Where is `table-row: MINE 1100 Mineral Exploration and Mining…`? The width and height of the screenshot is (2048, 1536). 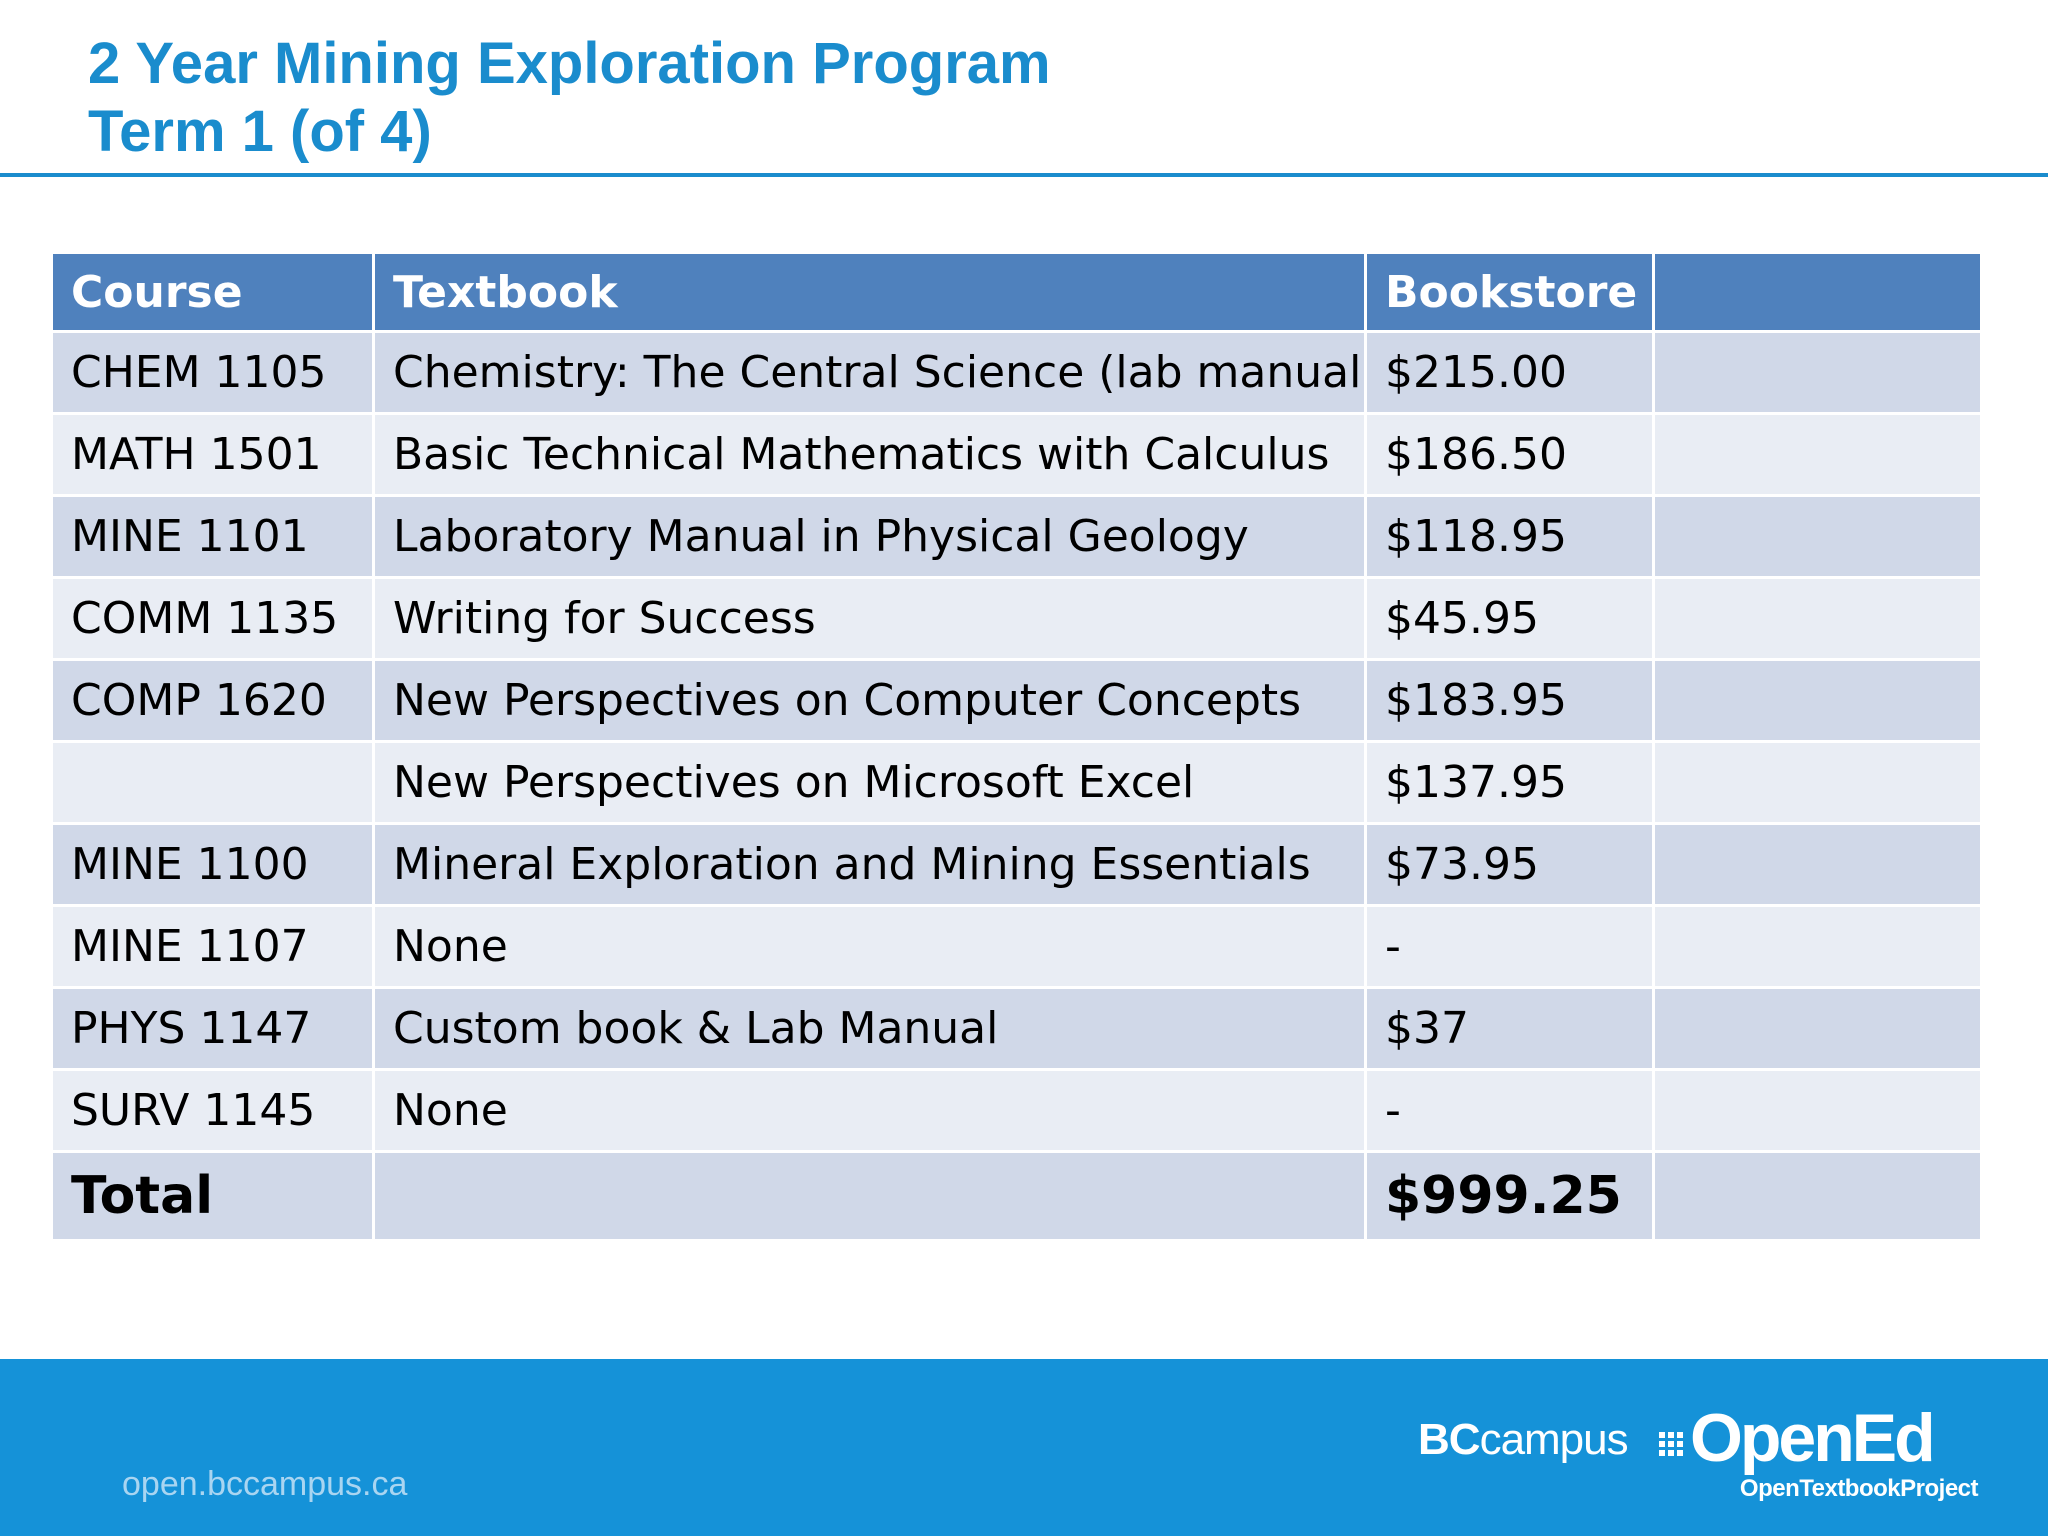
table-row: MINE 1100 Mineral Exploration and Mining… is located at coordinates (1016, 864).